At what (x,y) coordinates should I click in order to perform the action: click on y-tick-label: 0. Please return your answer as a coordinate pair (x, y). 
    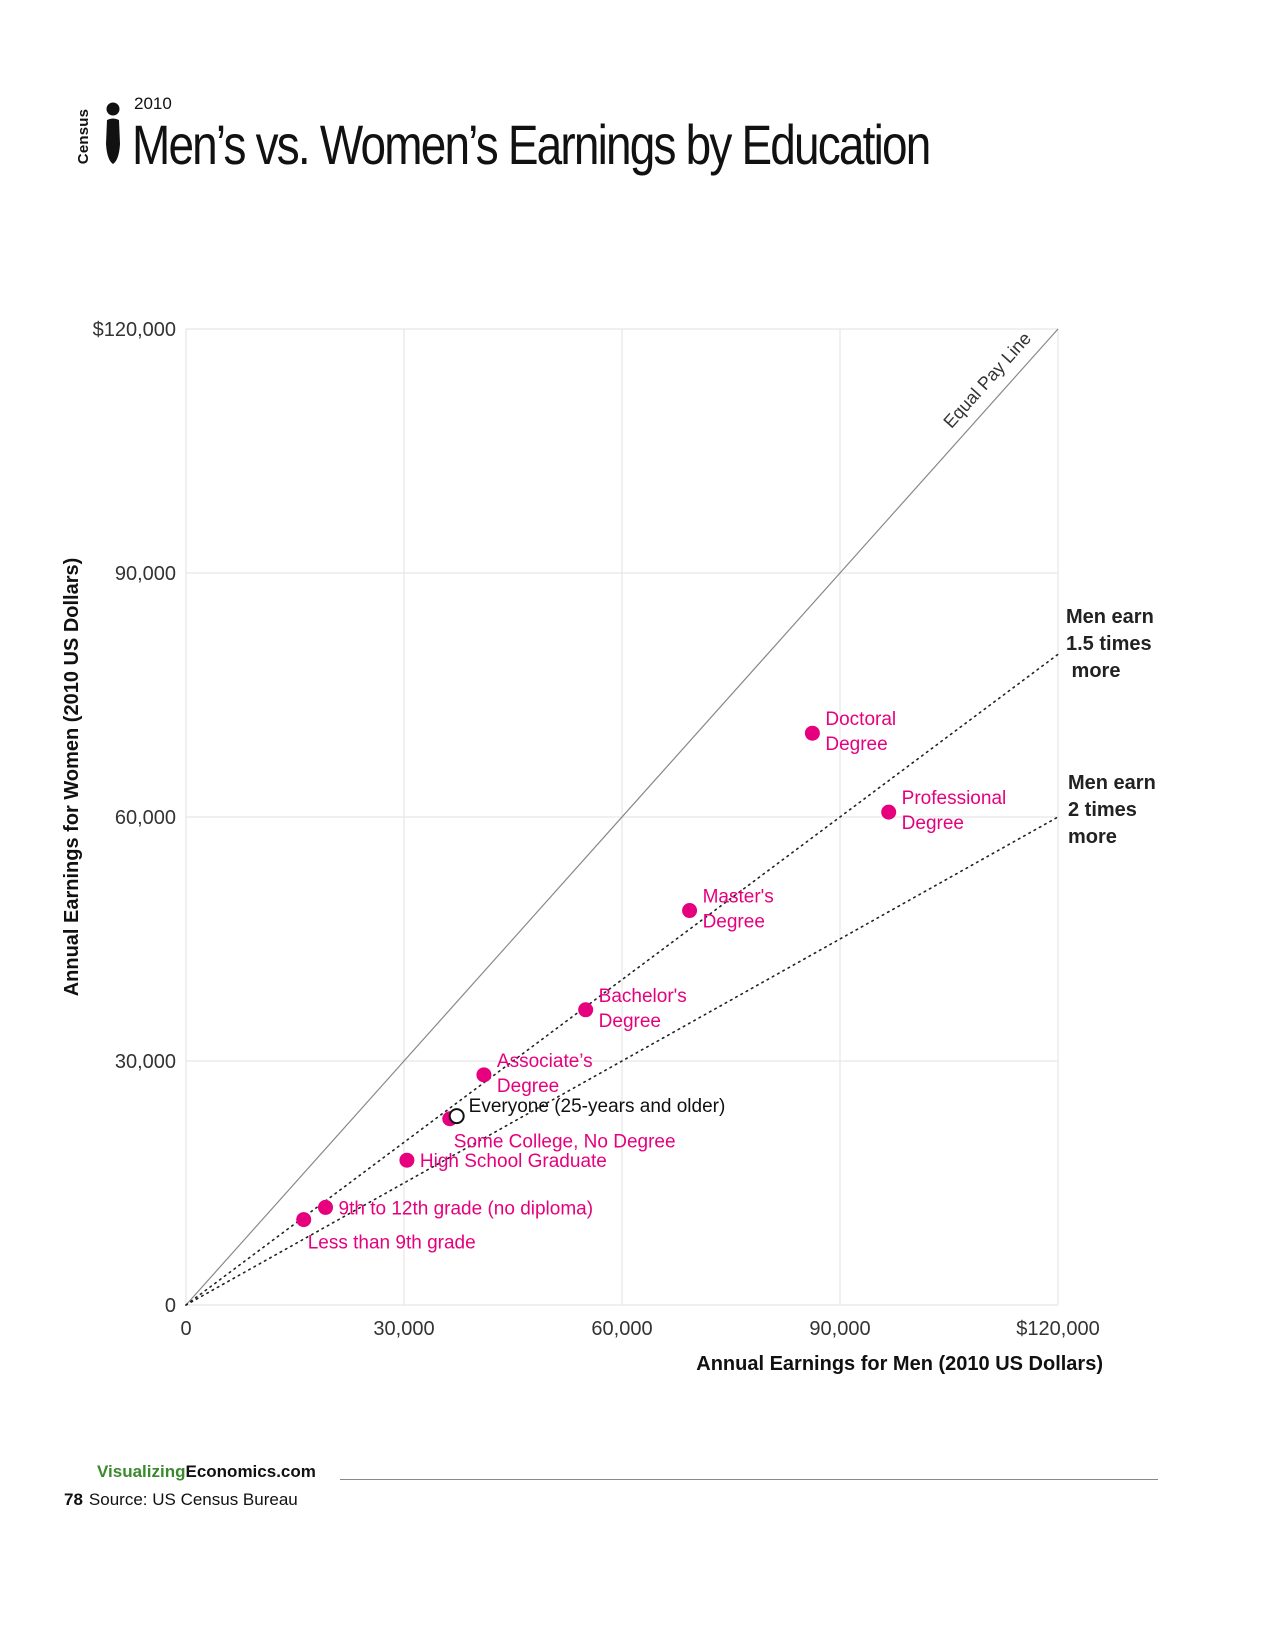
    Looking at the image, I should click on (170, 1306).